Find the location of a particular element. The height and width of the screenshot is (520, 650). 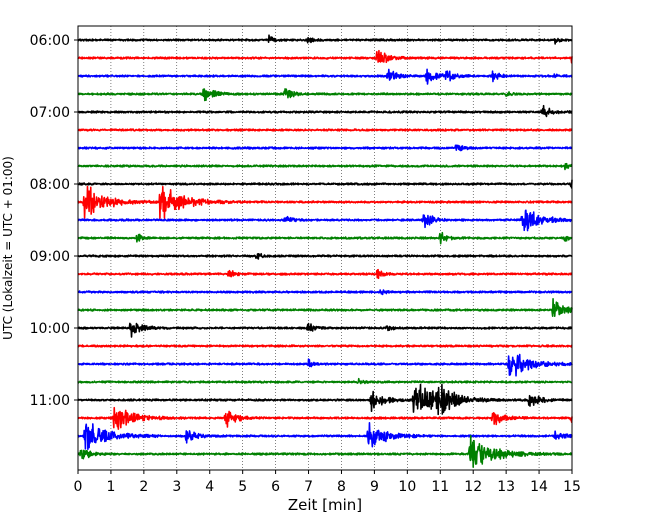

y-tick-label-0700: 07:00 is located at coordinates (50, 113).